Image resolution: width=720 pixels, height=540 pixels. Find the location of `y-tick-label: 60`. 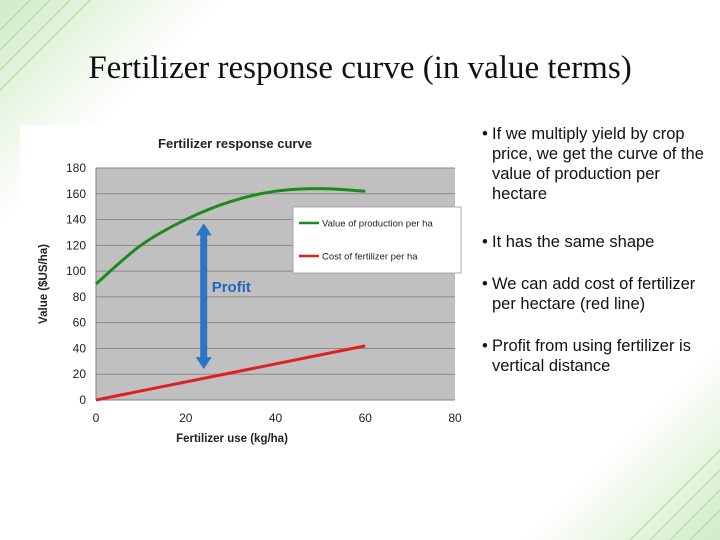

y-tick-label: 60 is located at coordinates (80, 323).